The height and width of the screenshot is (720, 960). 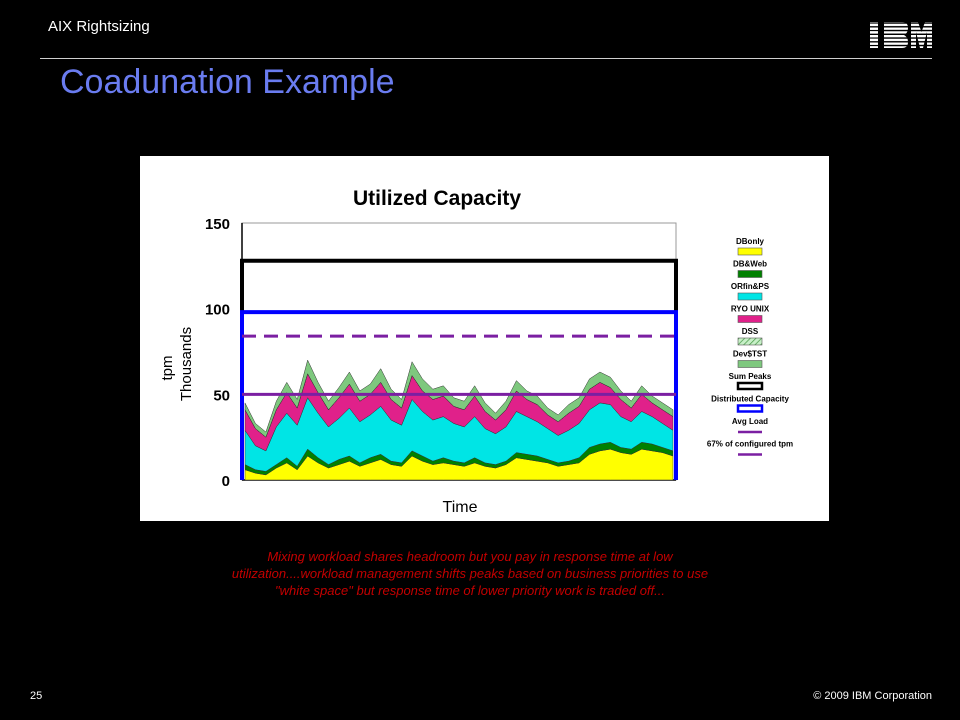 What do you see at coordinates (221, 395) in the screenshot?
I see `y-tick-label: 50` at bounding box center [221, 395].